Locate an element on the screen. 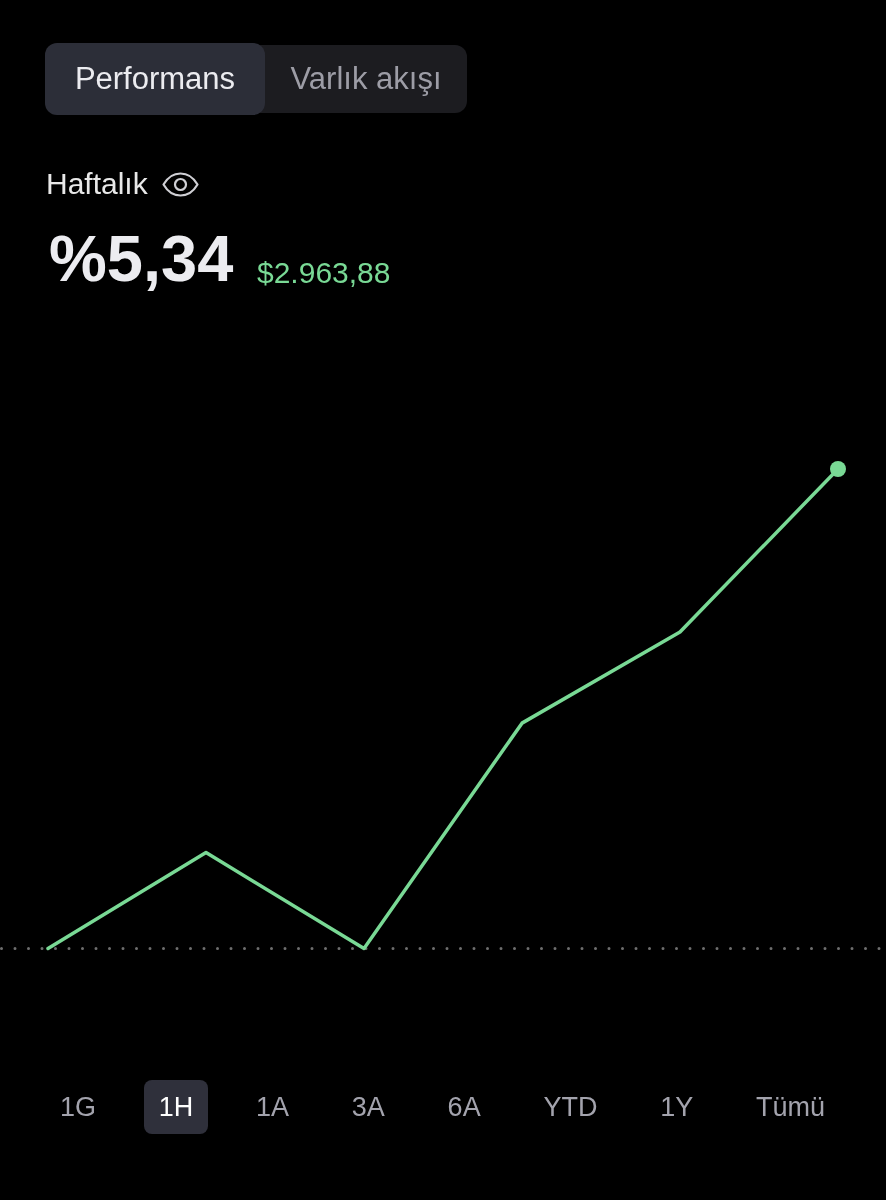 The height and width of the screenshot is (1200, 886). text: Performans is located at coordinates (155, 79).